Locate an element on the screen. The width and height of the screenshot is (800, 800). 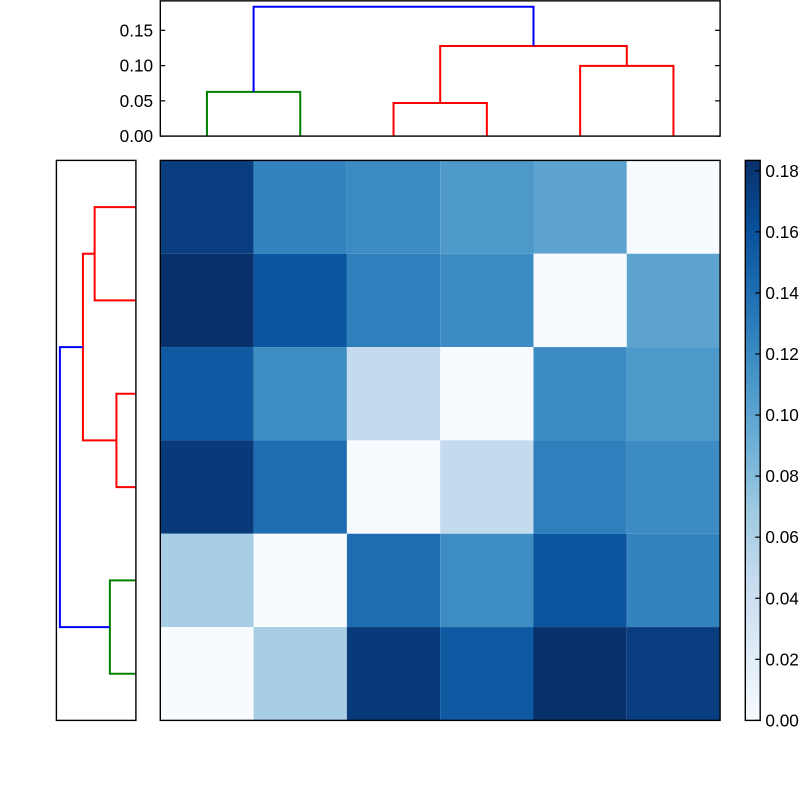
svg-text: 0.02 is located at coordinates (781, 659).